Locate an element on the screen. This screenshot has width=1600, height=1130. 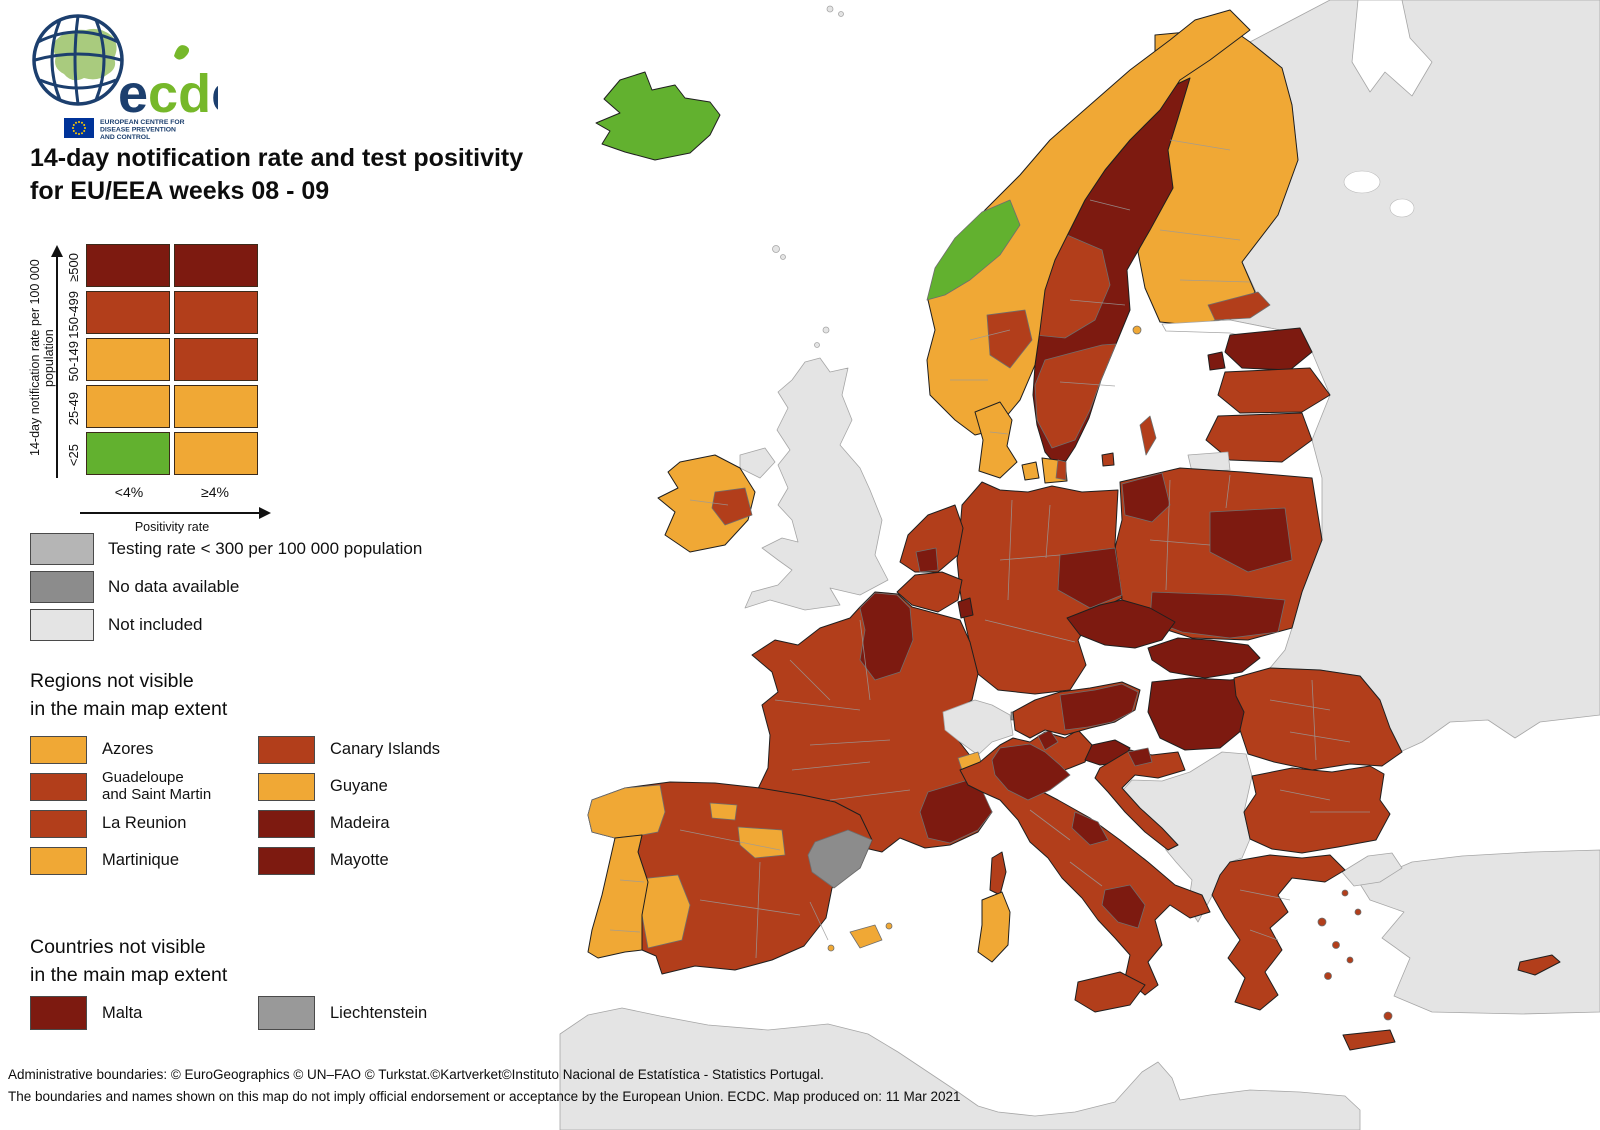
map-region-bulgaria is located at coordinates (1317, 809).